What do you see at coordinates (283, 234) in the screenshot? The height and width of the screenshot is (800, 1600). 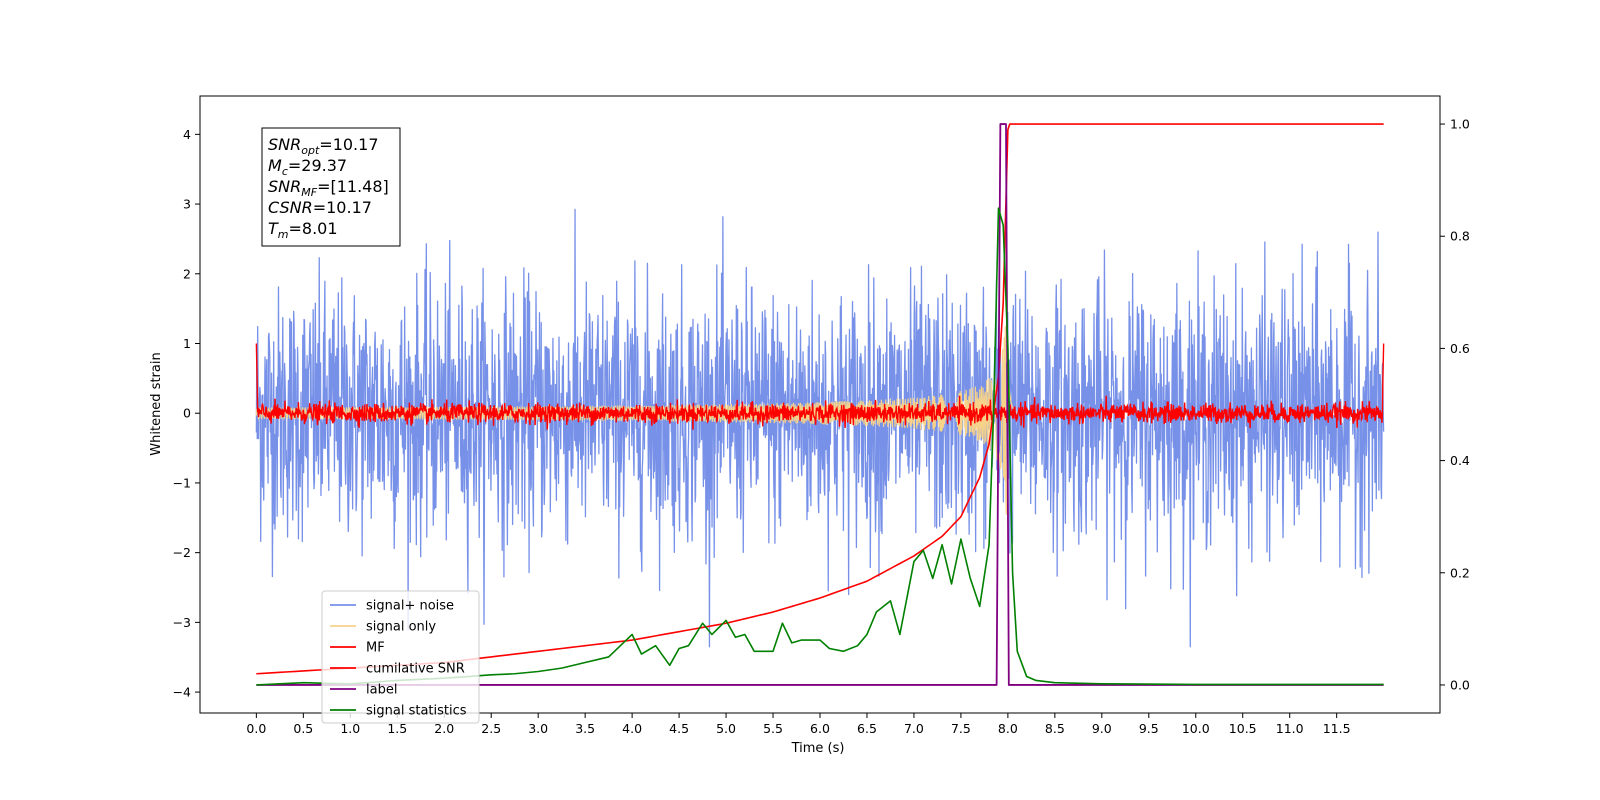 I see `annotation-subscript: m` at bounding box center [283, 234].